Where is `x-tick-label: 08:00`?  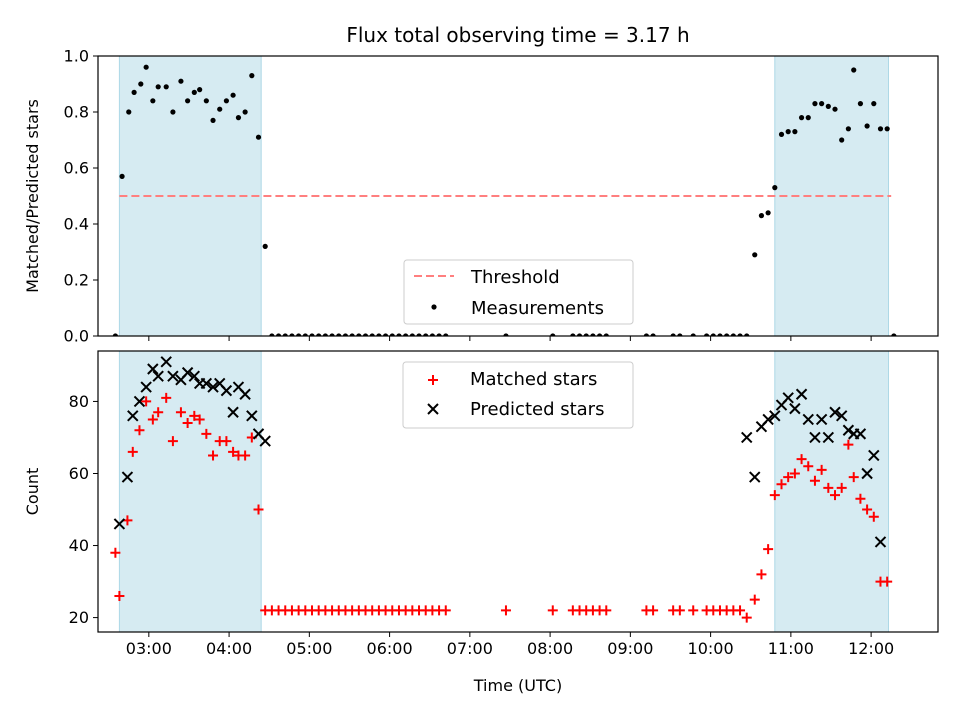
x-tick-label: 08:00 is located at coordinates (550, 648).